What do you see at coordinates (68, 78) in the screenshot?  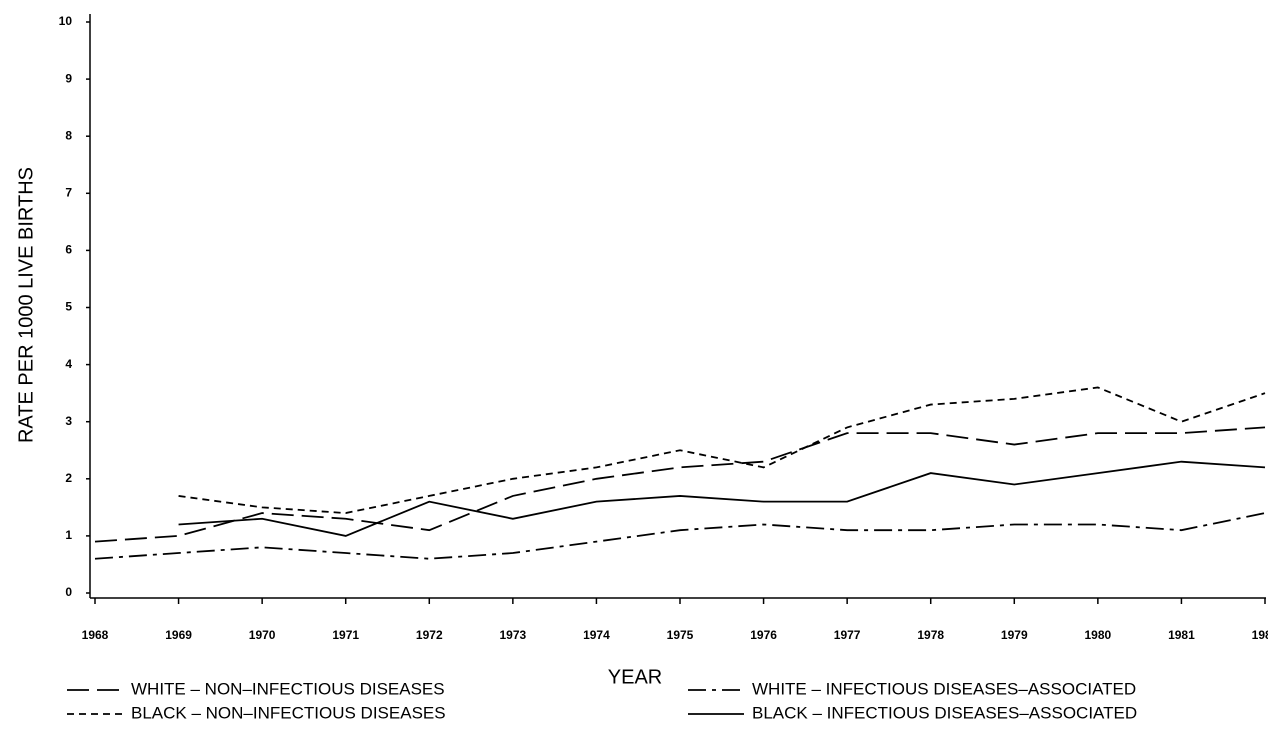 I see `y-tick-label: 9` at bounding box center [68, 78].